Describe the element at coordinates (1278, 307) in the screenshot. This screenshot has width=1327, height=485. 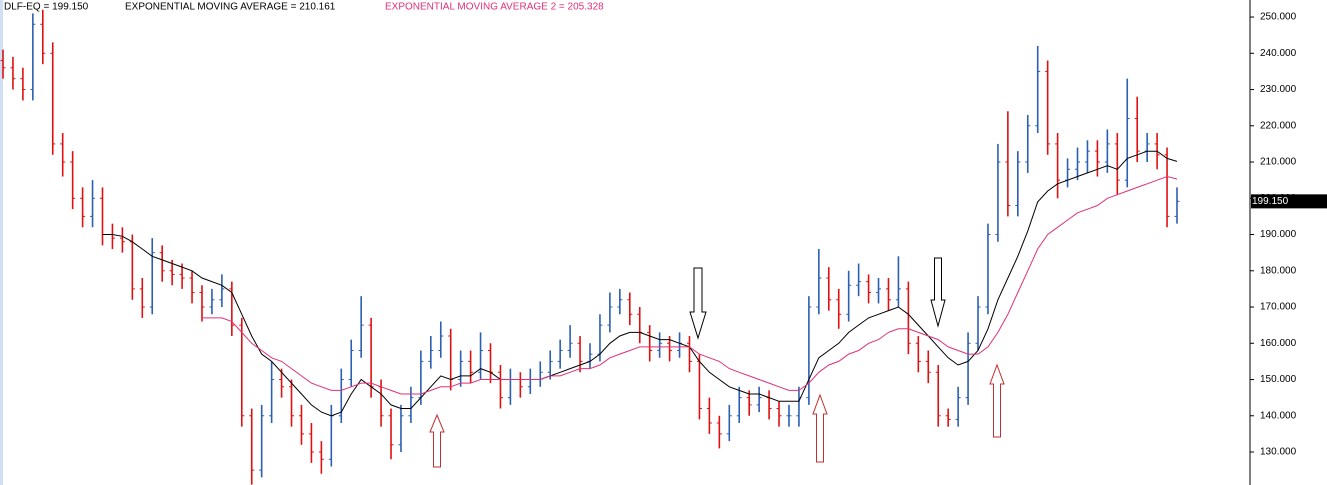
I see `y-tick-label: 170.000` at that location.